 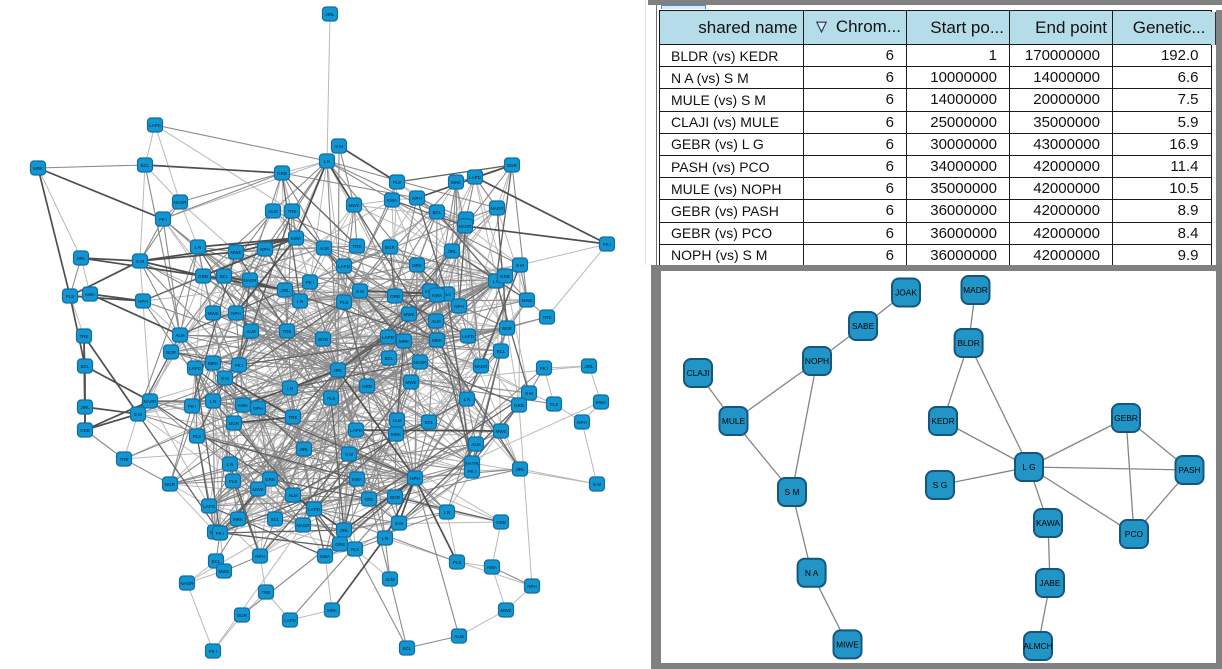 What do you see at coordinates (817, 361) in the screenshot?
I see `svg-text: NOPH` at bounding box center [817, 361].